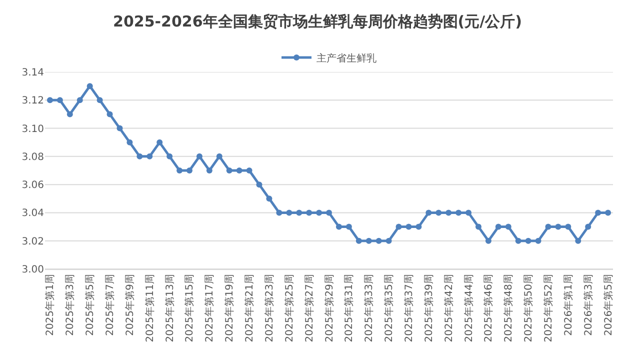  What do you see at coordinates (568, 305) in the screenshot?
I see `x-tick-label: 2026年第1周` at bounding box center [568, 305].